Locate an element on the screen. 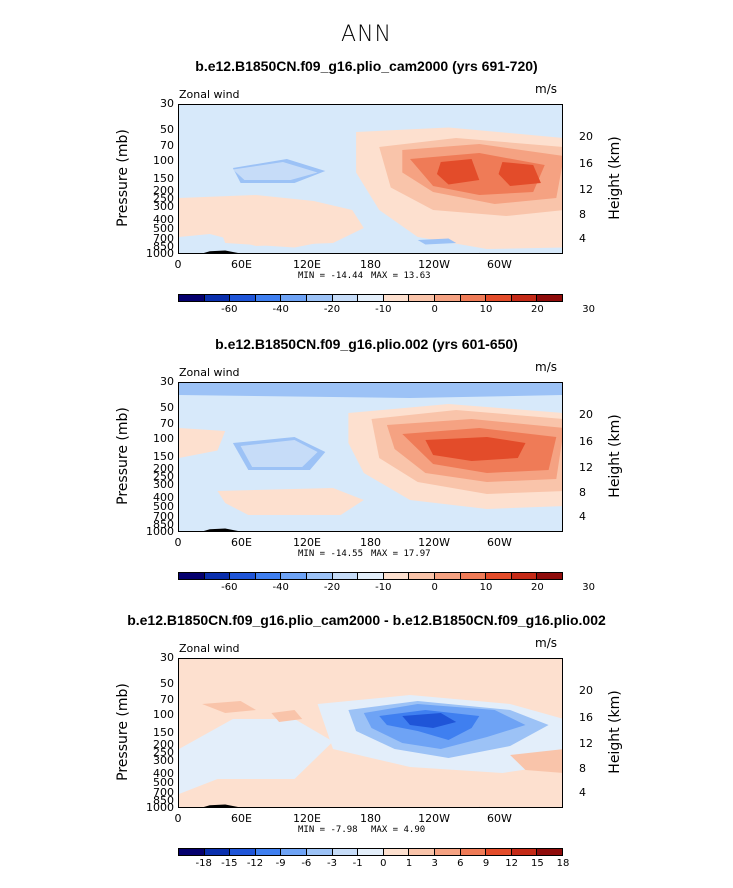 This screenshot has height=888, width=733. pressure-tick-label: 100 is located at coordinates (163, 714).